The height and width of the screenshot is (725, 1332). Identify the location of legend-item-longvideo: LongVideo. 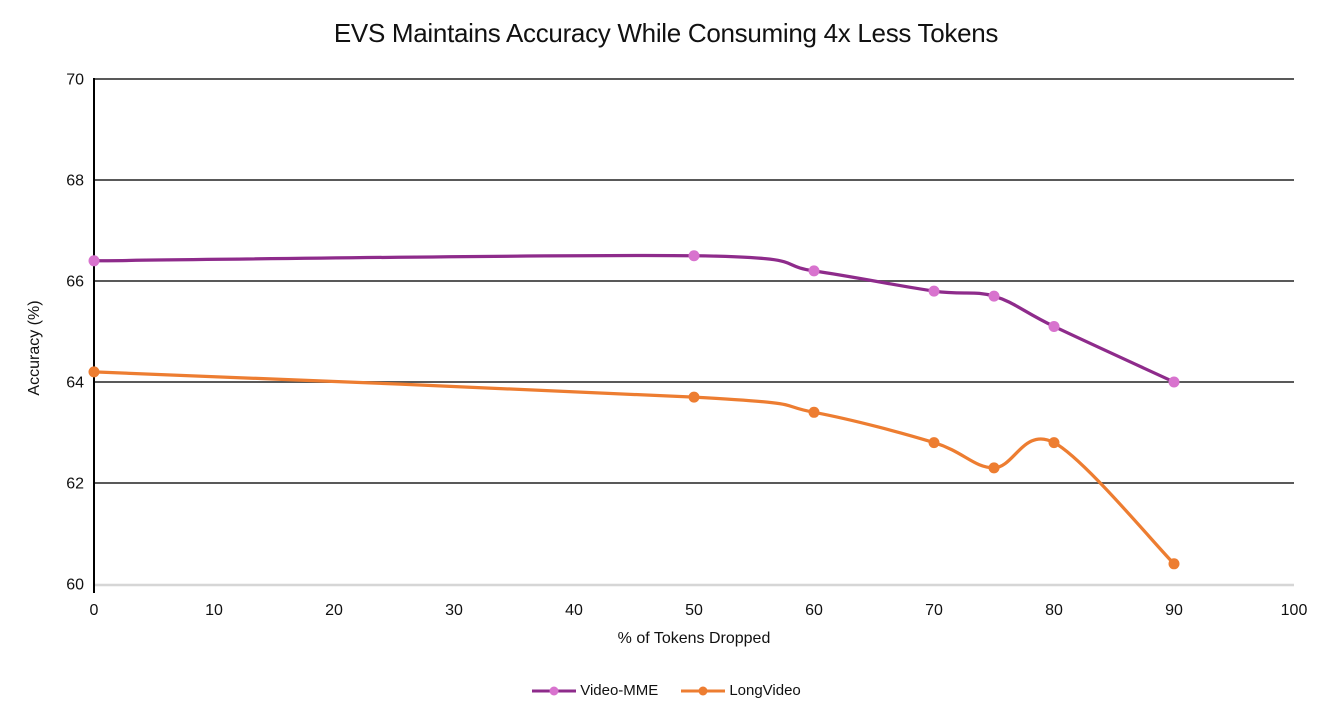
(740, 690).